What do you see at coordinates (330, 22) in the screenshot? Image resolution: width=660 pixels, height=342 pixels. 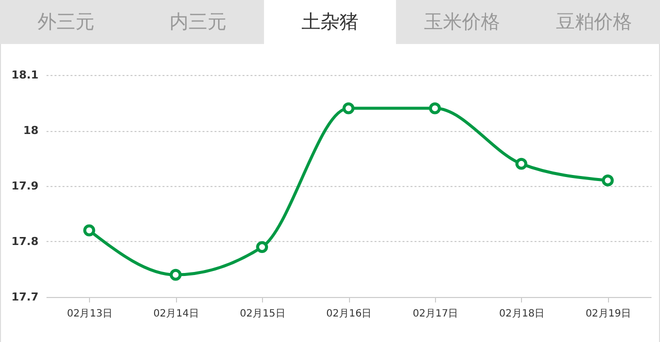 I see `chart-title: 土杂猪` at bounding box center [330, 22].